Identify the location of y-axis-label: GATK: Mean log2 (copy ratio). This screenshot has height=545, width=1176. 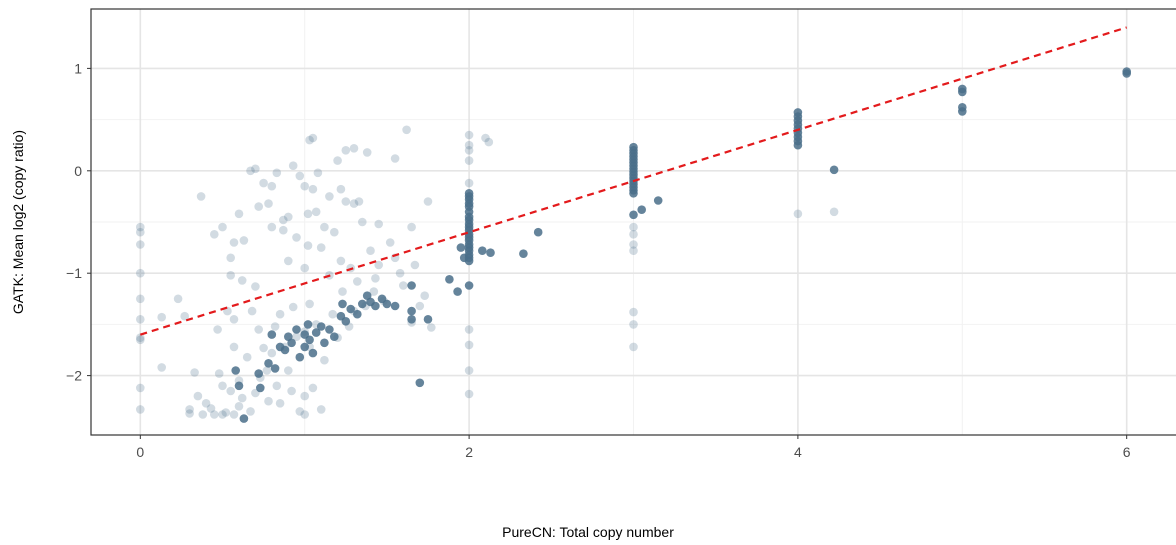
(18, 222).